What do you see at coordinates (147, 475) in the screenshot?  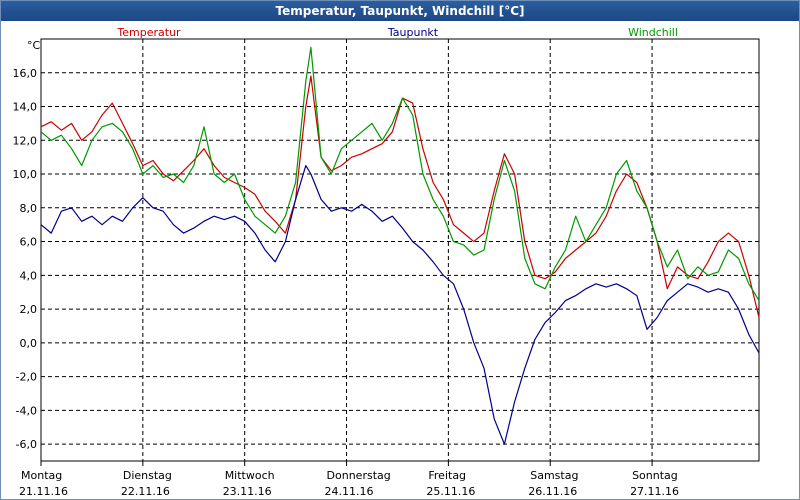 I see `x-tick-day: Dienstag` at bounding box center [147, 475].